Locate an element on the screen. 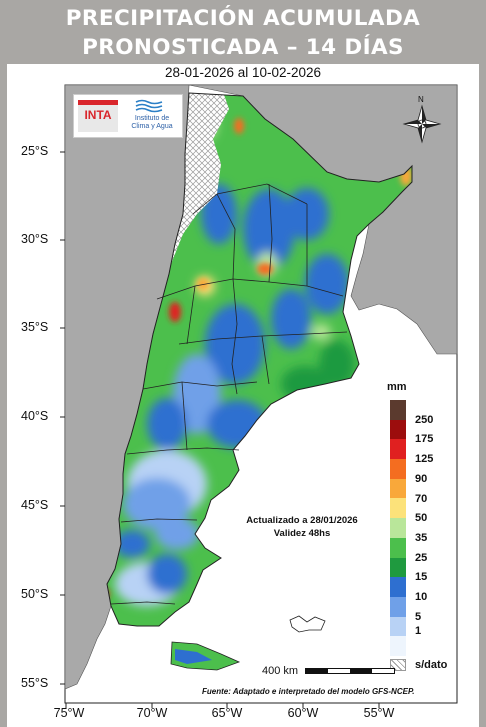 Image resolution: width=486 pixels, height=727 pixels. title-line-1: PRECIPITACIÓN ACUMULADA is located at coordinates (243, 18).